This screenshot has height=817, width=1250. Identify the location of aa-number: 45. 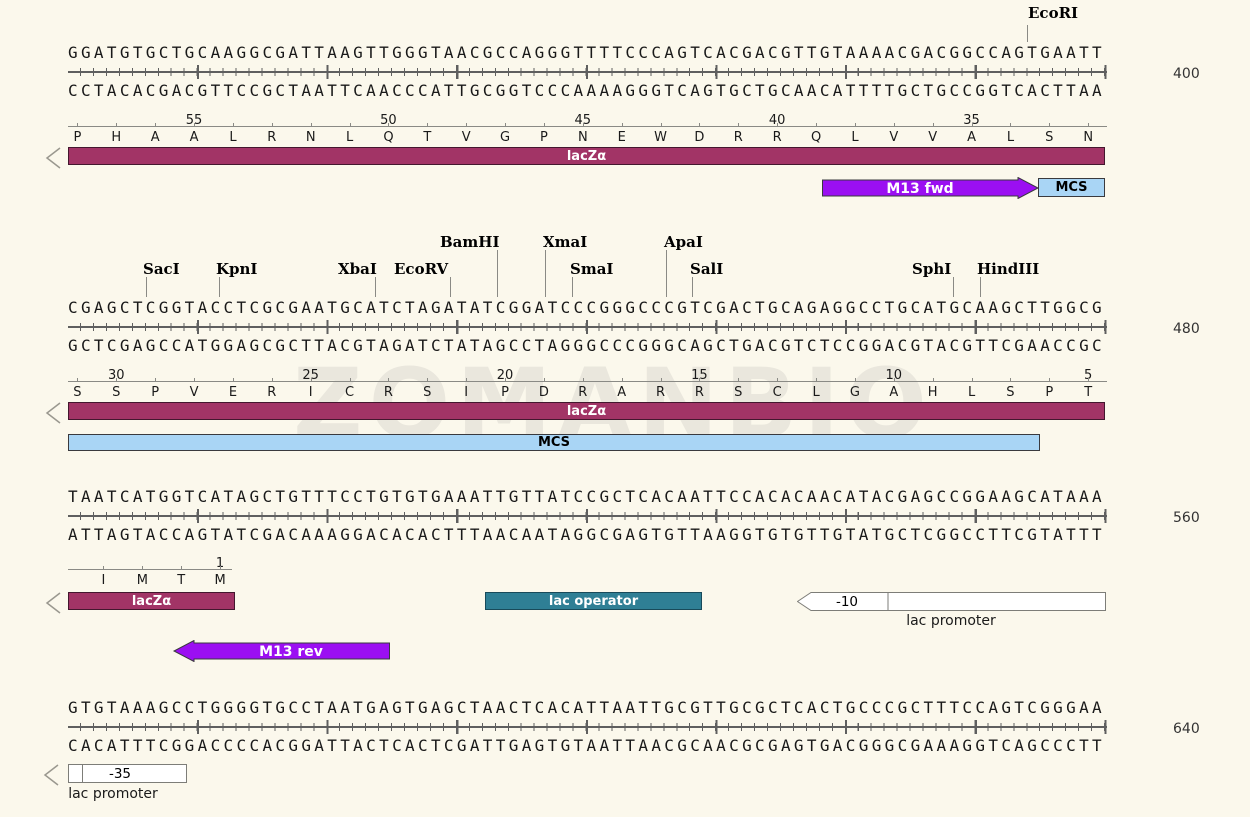
(582, 120).